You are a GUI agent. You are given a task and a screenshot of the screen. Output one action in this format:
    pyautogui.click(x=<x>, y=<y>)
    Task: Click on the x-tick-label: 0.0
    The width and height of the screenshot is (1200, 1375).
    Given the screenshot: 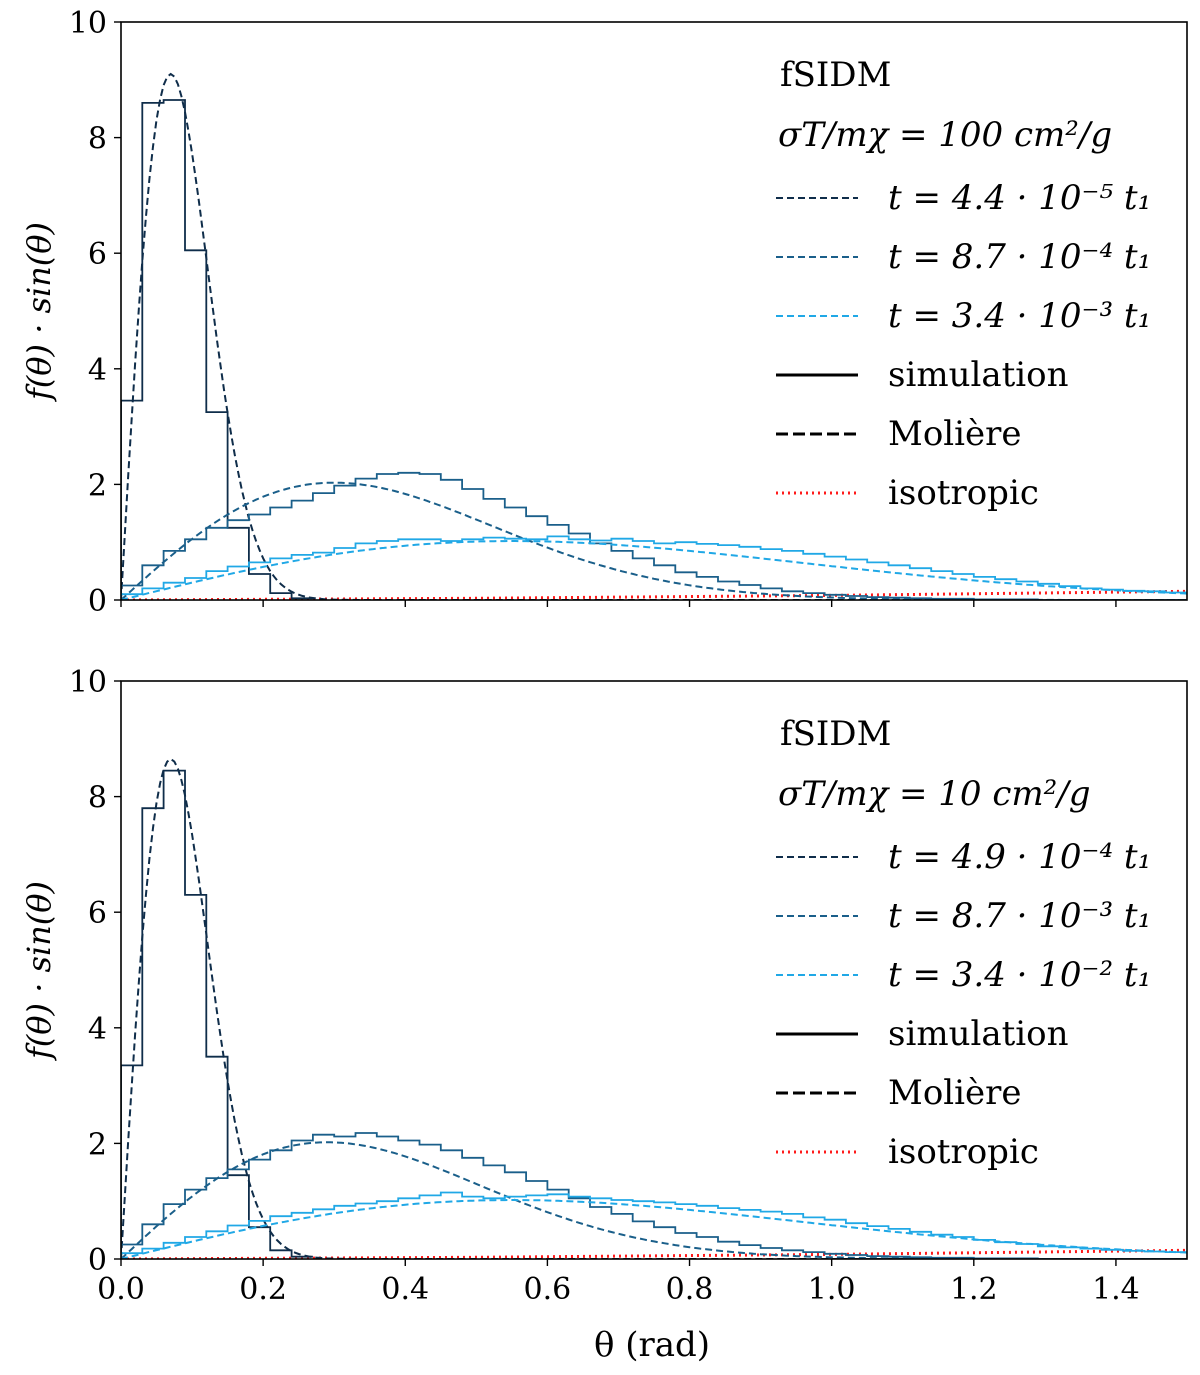 What is the action you would take?
    pyautogui.click(x=121, y=1289)
    